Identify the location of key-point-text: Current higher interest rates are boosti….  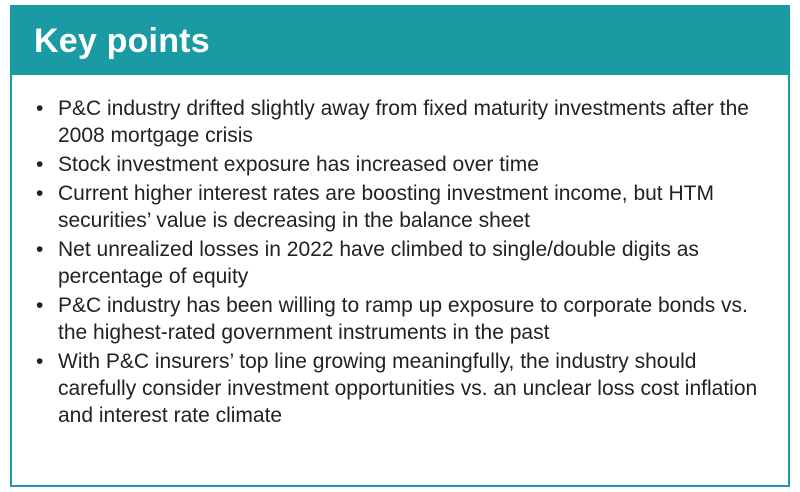
(386, 207).